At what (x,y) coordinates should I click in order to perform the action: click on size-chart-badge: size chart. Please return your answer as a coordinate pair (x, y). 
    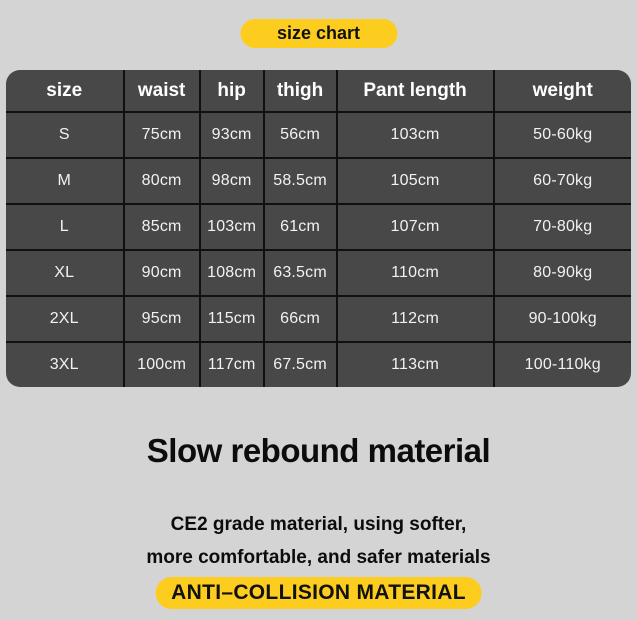
    Looking at the image, I should click on (318, 33).